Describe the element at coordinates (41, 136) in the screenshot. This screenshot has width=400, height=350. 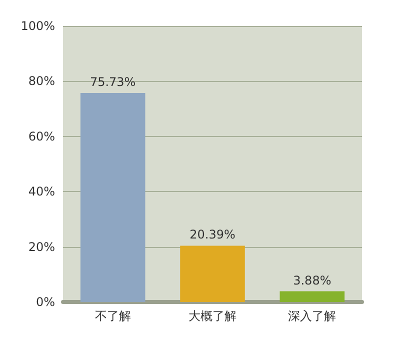
I see `y-tick-label: 60%` at that location.